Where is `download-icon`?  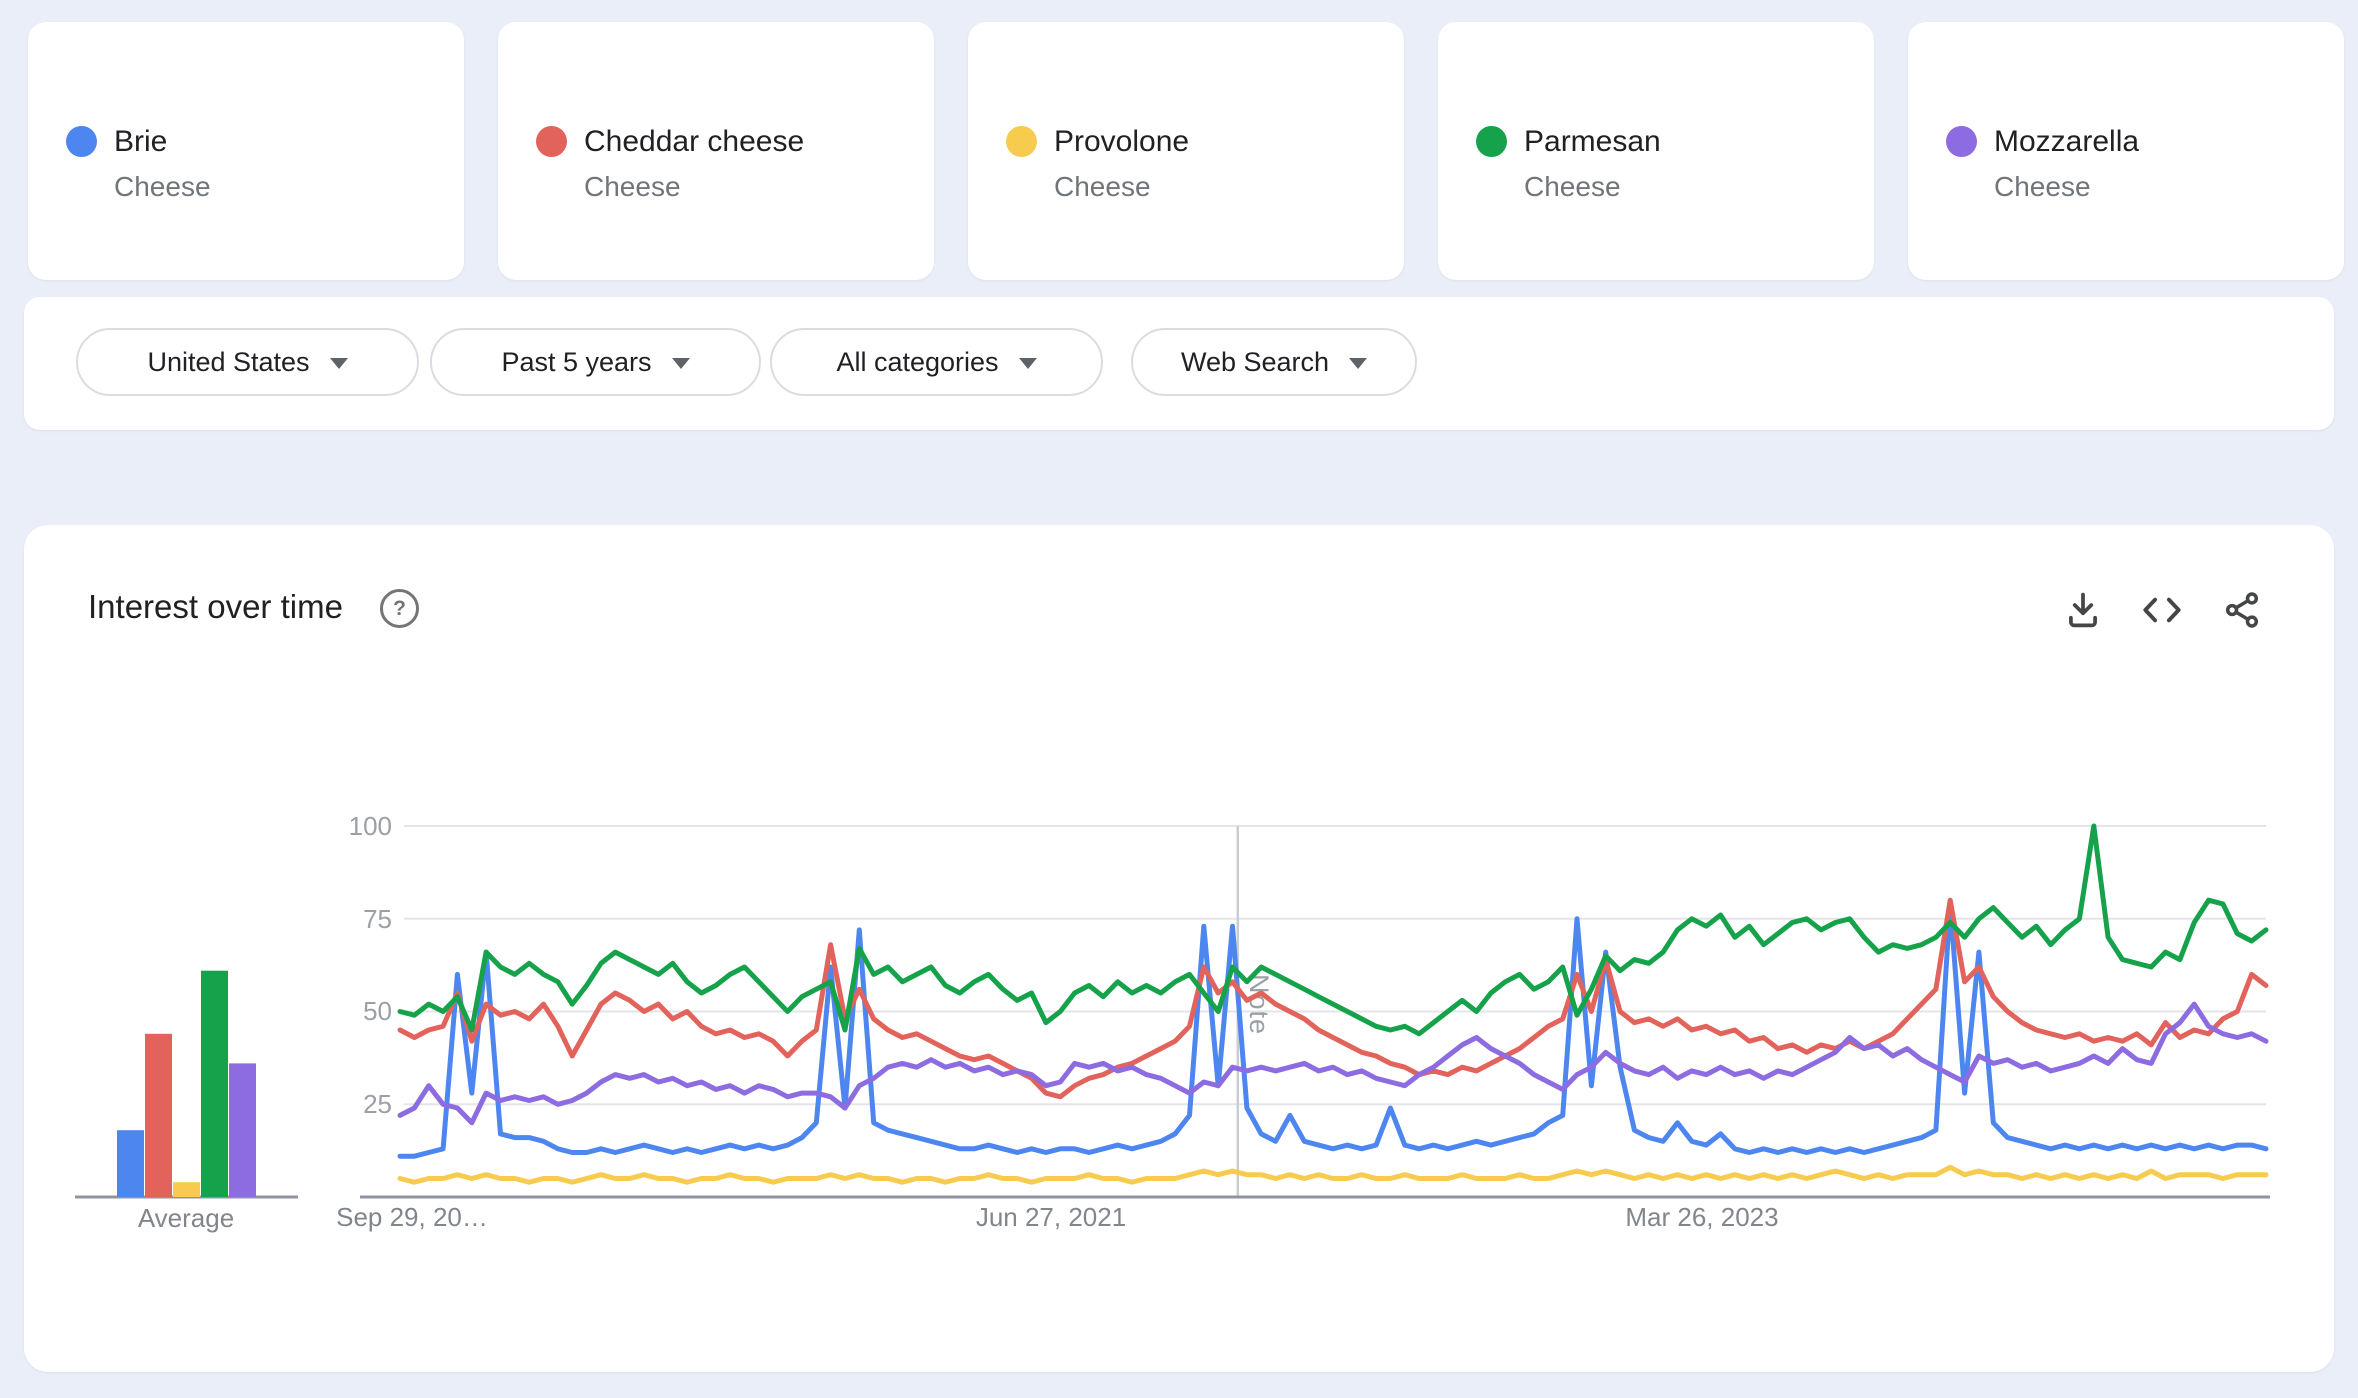
download-icon is located at coordinates (2083, 610).